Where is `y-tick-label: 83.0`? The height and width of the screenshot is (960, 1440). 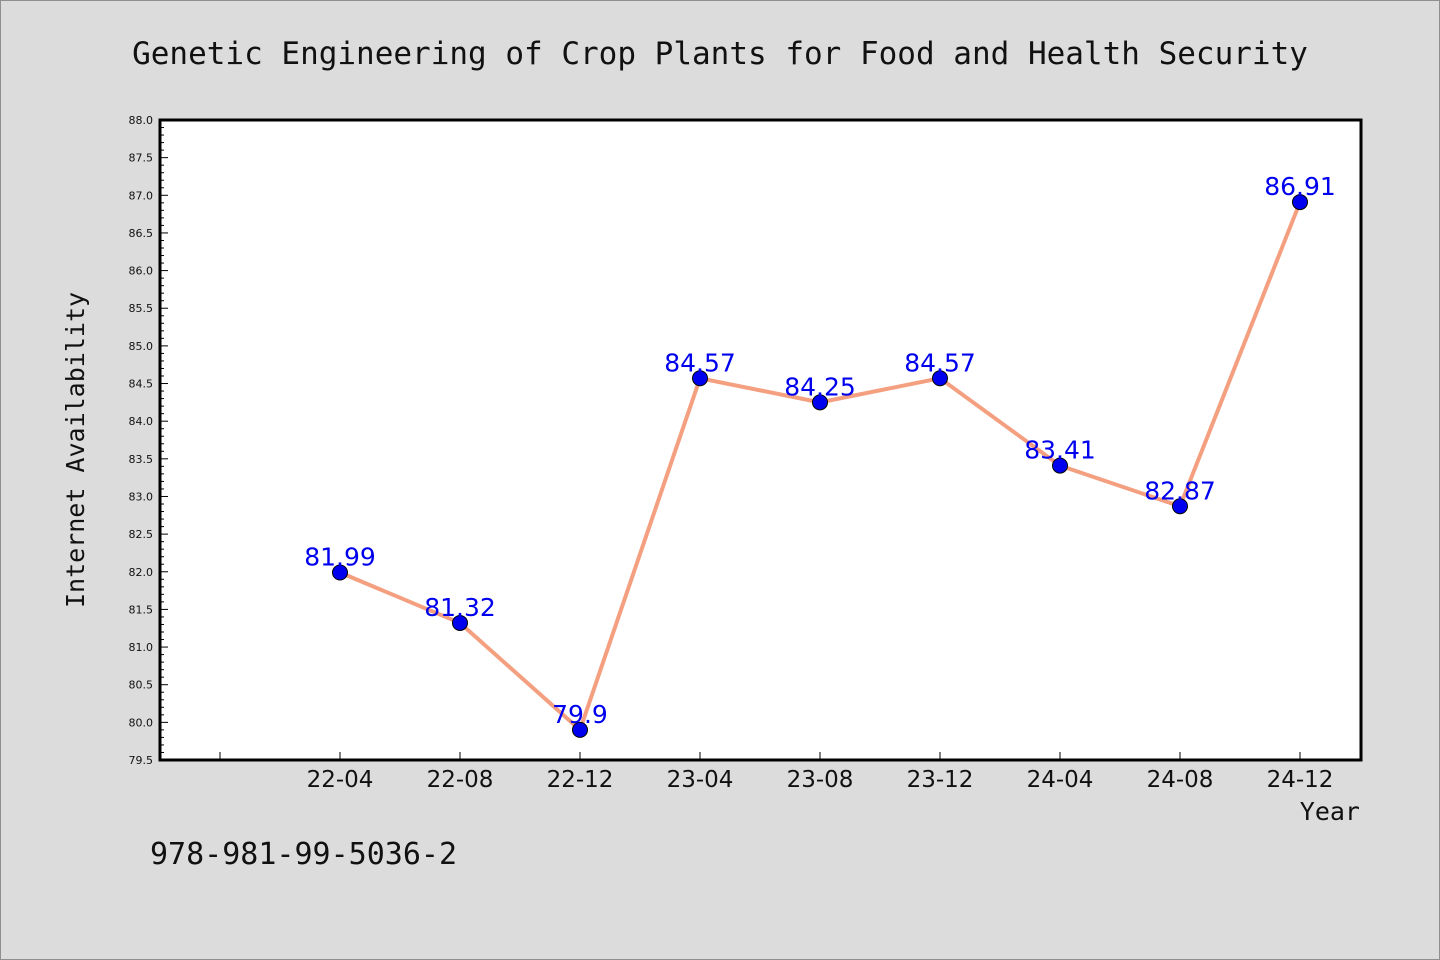
y-tick-label: 83.0 is located at coordinates (141, 496).